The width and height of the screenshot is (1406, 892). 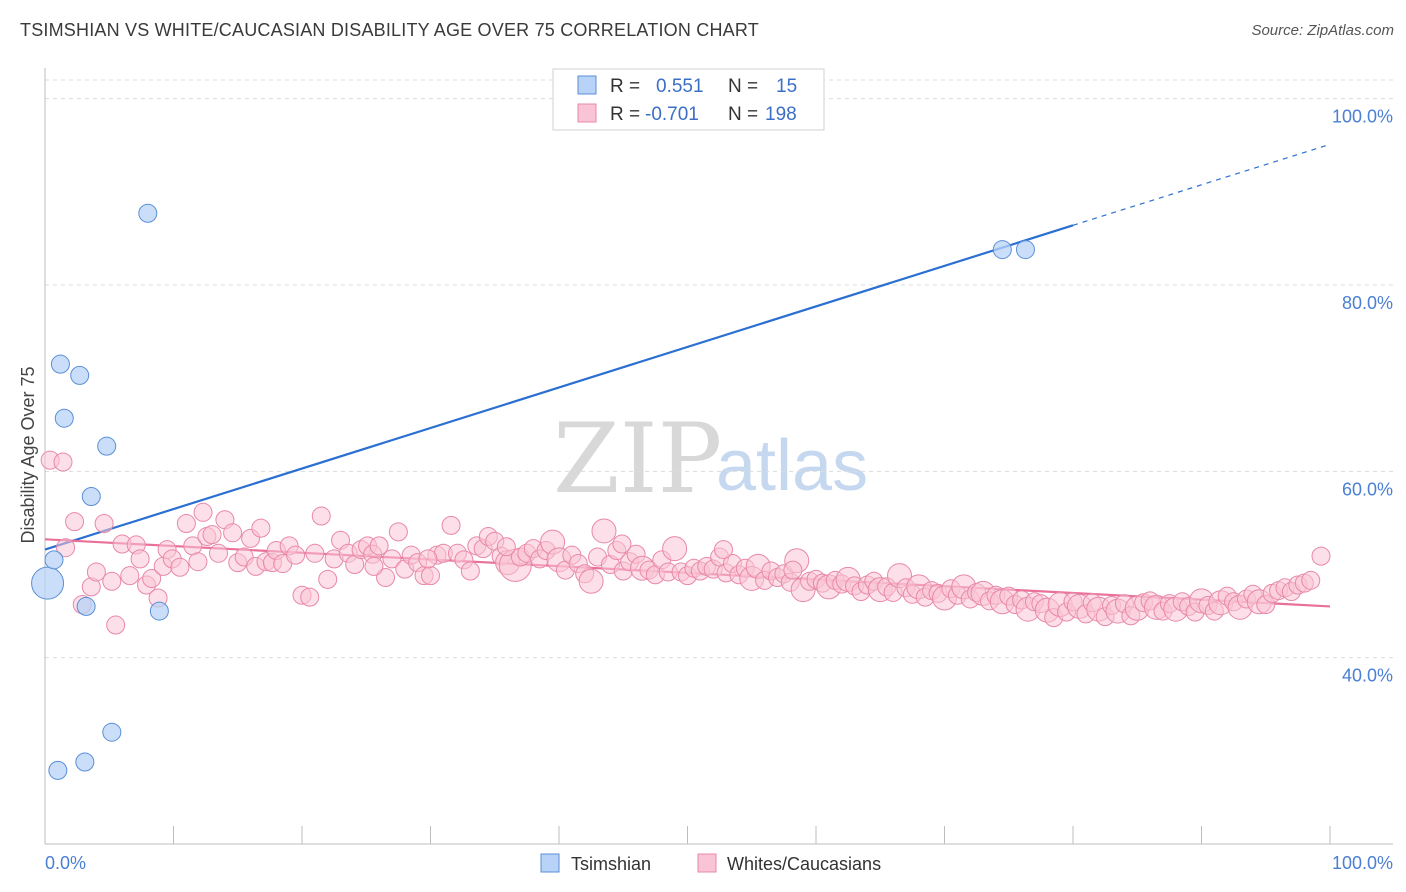 What do you see at coordinates (1362, 117) in the screenshot?
I see `y-tick-label-3: 100.0%` at bounding box center [1362, 117].